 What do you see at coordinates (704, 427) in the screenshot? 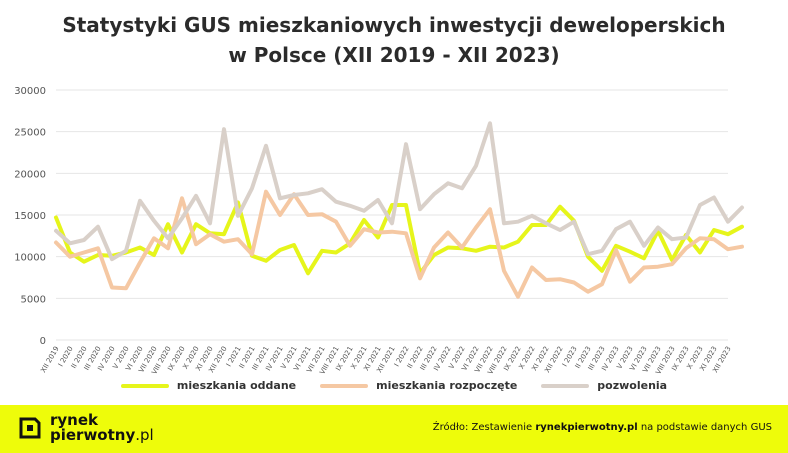
I see `source-suffix: na podstawie danych GUS` at bounding box center [704, 427].